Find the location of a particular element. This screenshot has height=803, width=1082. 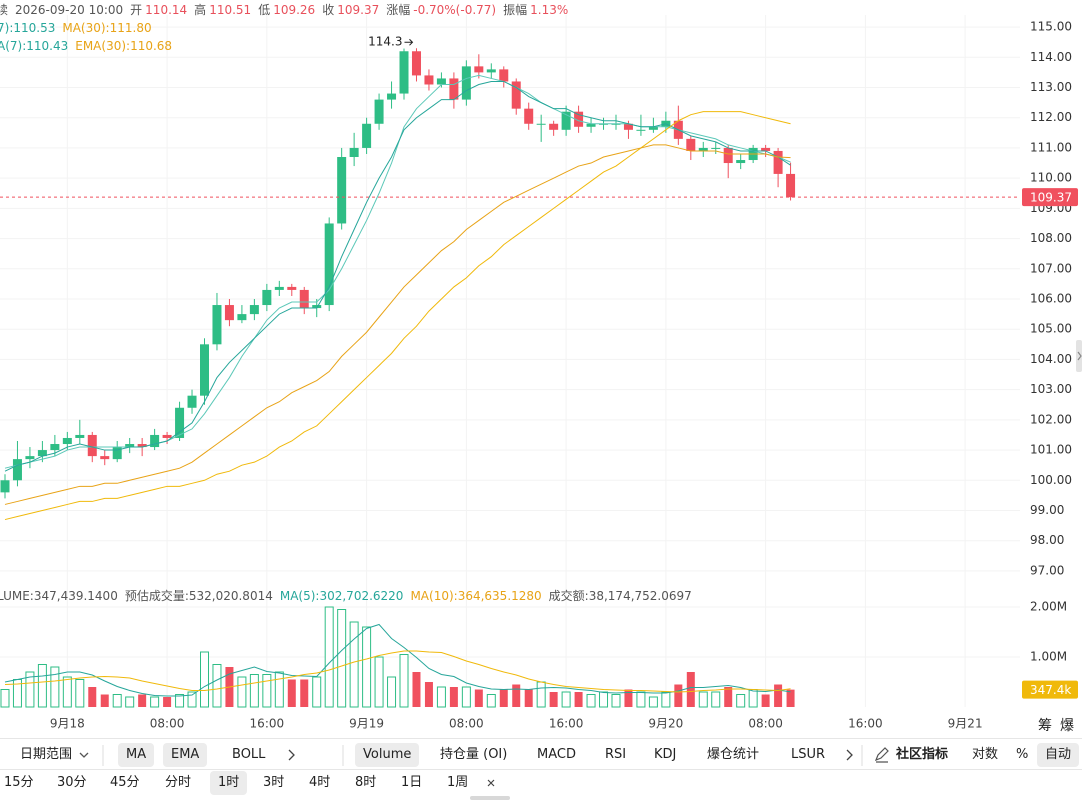

toolbar-button: 对数 is located at coordinates (985, 754).